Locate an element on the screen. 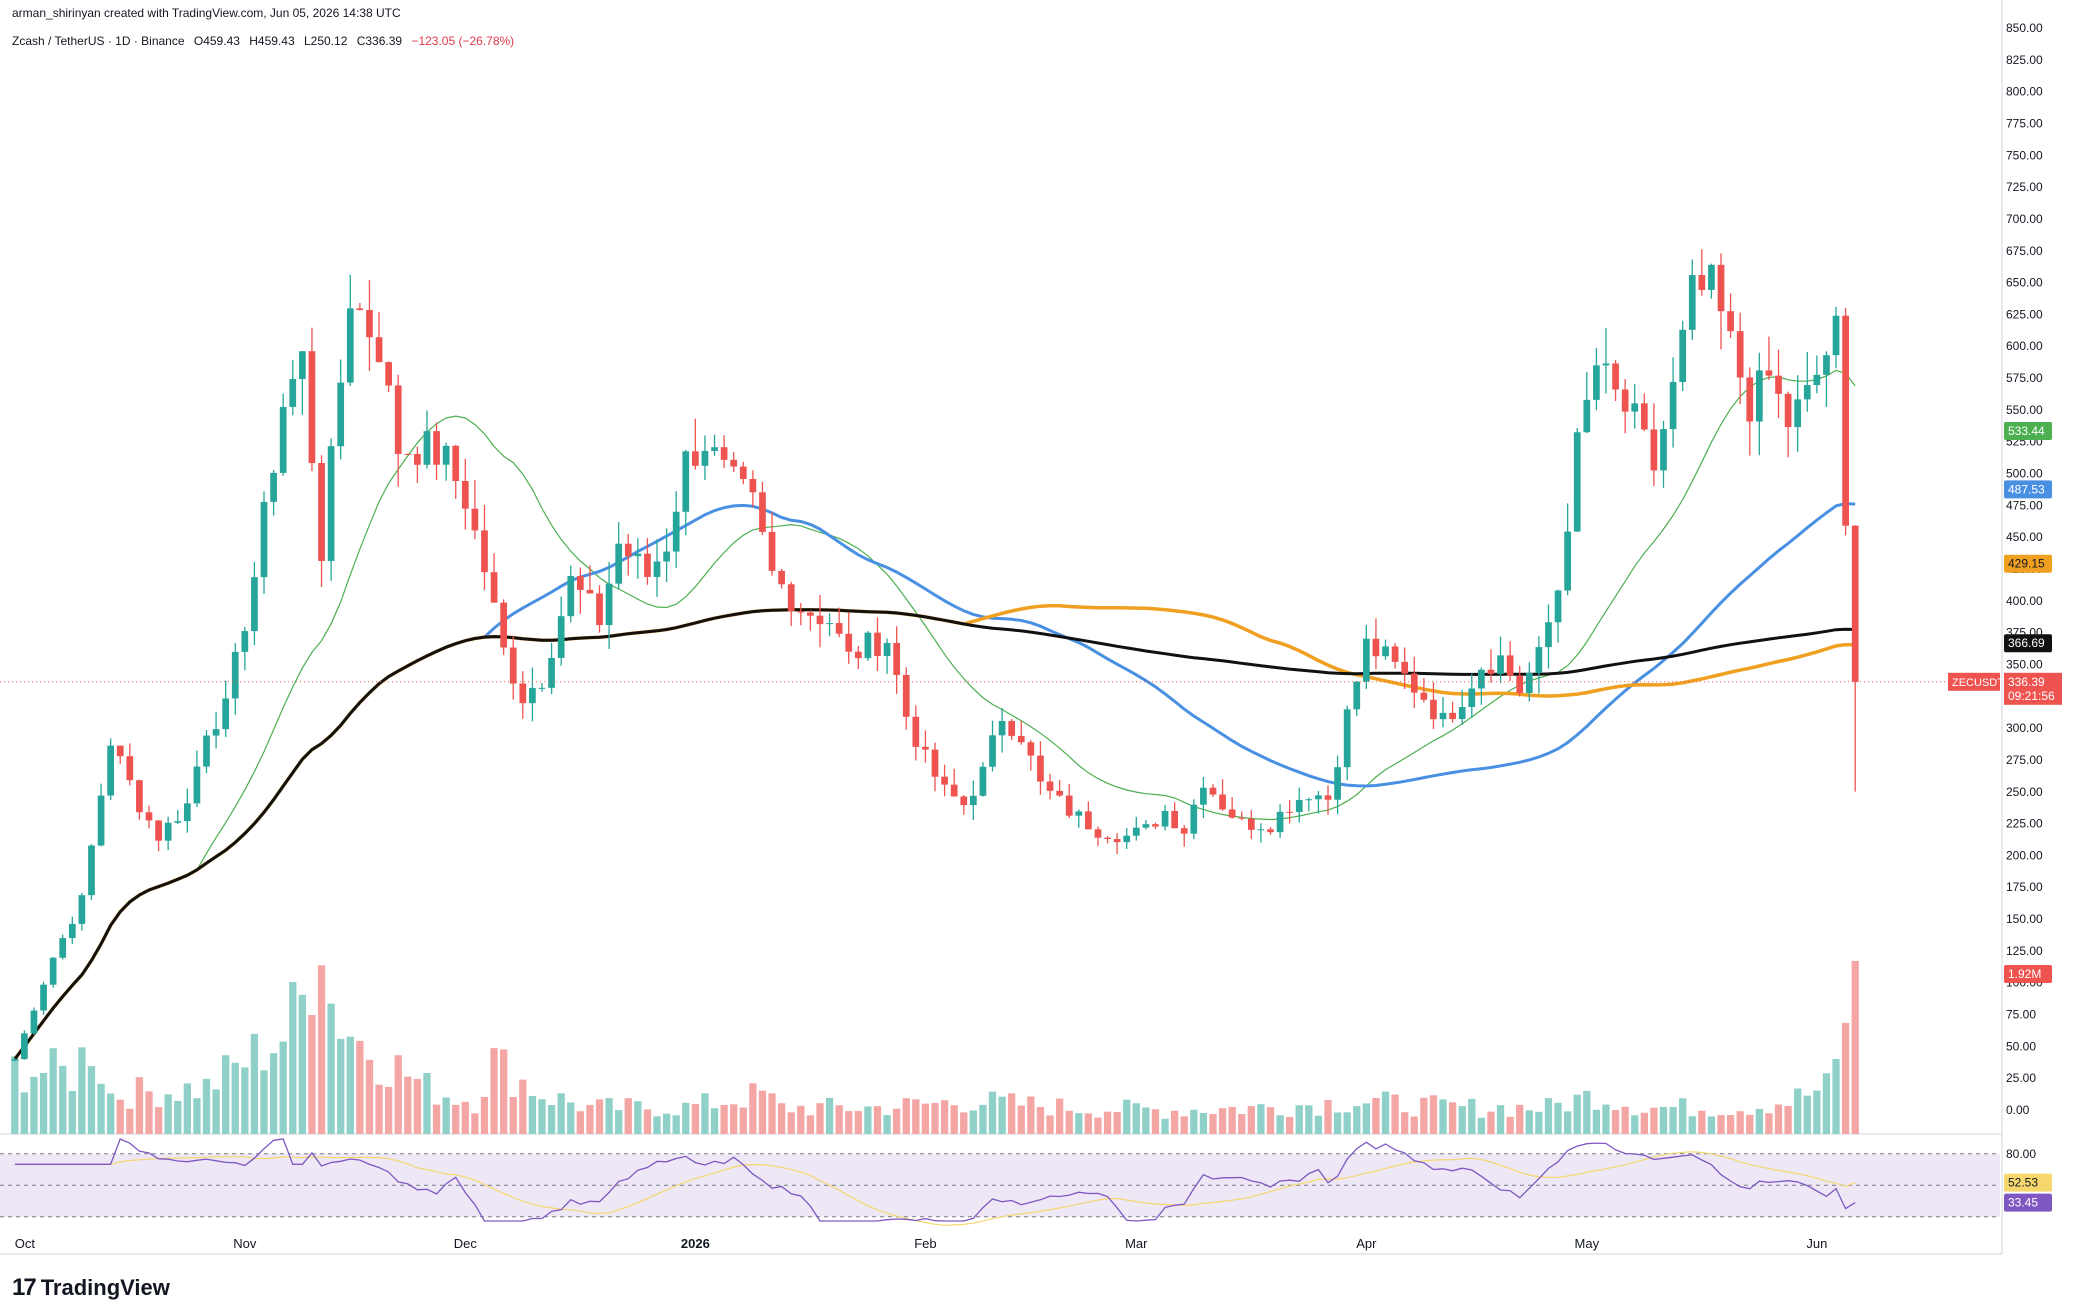 This screenshot has width=2078, height=1314. time-tick-label: May is located at coordinates (1587, 1243).